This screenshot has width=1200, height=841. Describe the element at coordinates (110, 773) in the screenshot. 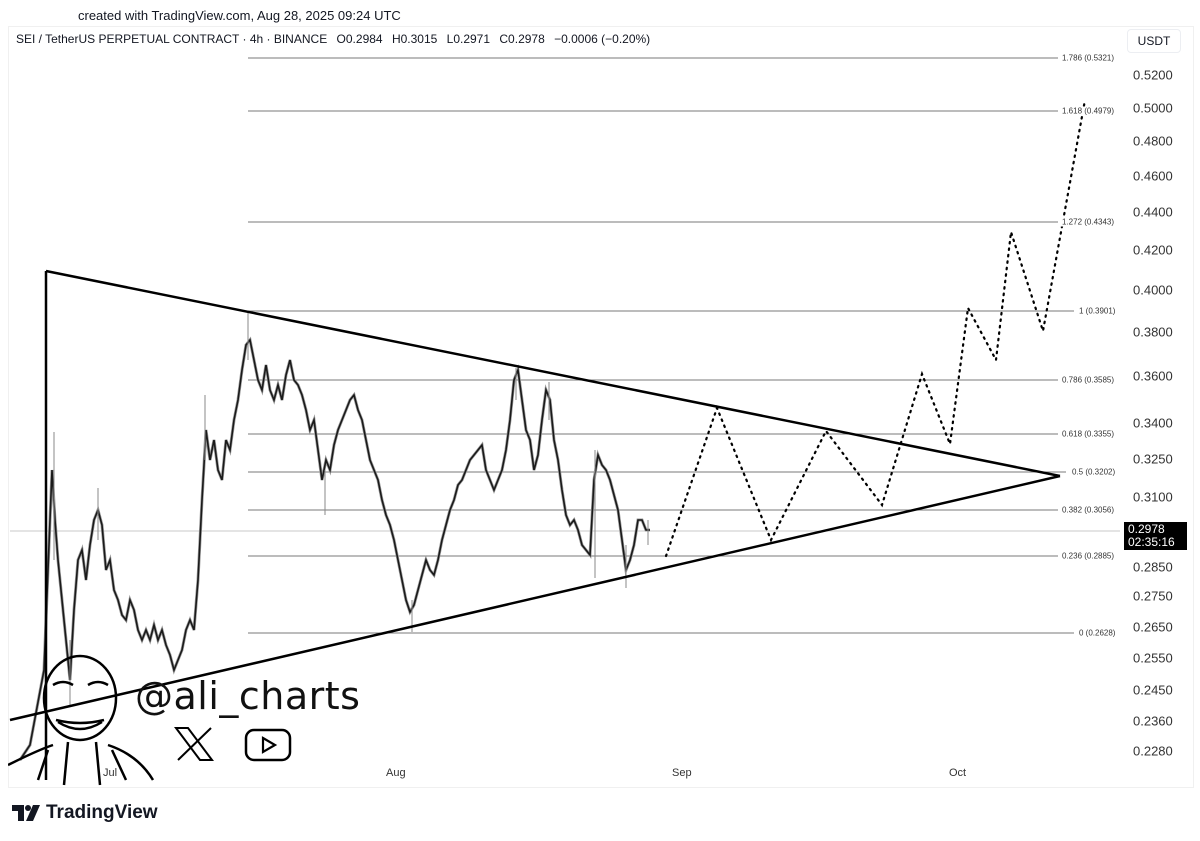

I see `time-label-jul: Jul` at that location.